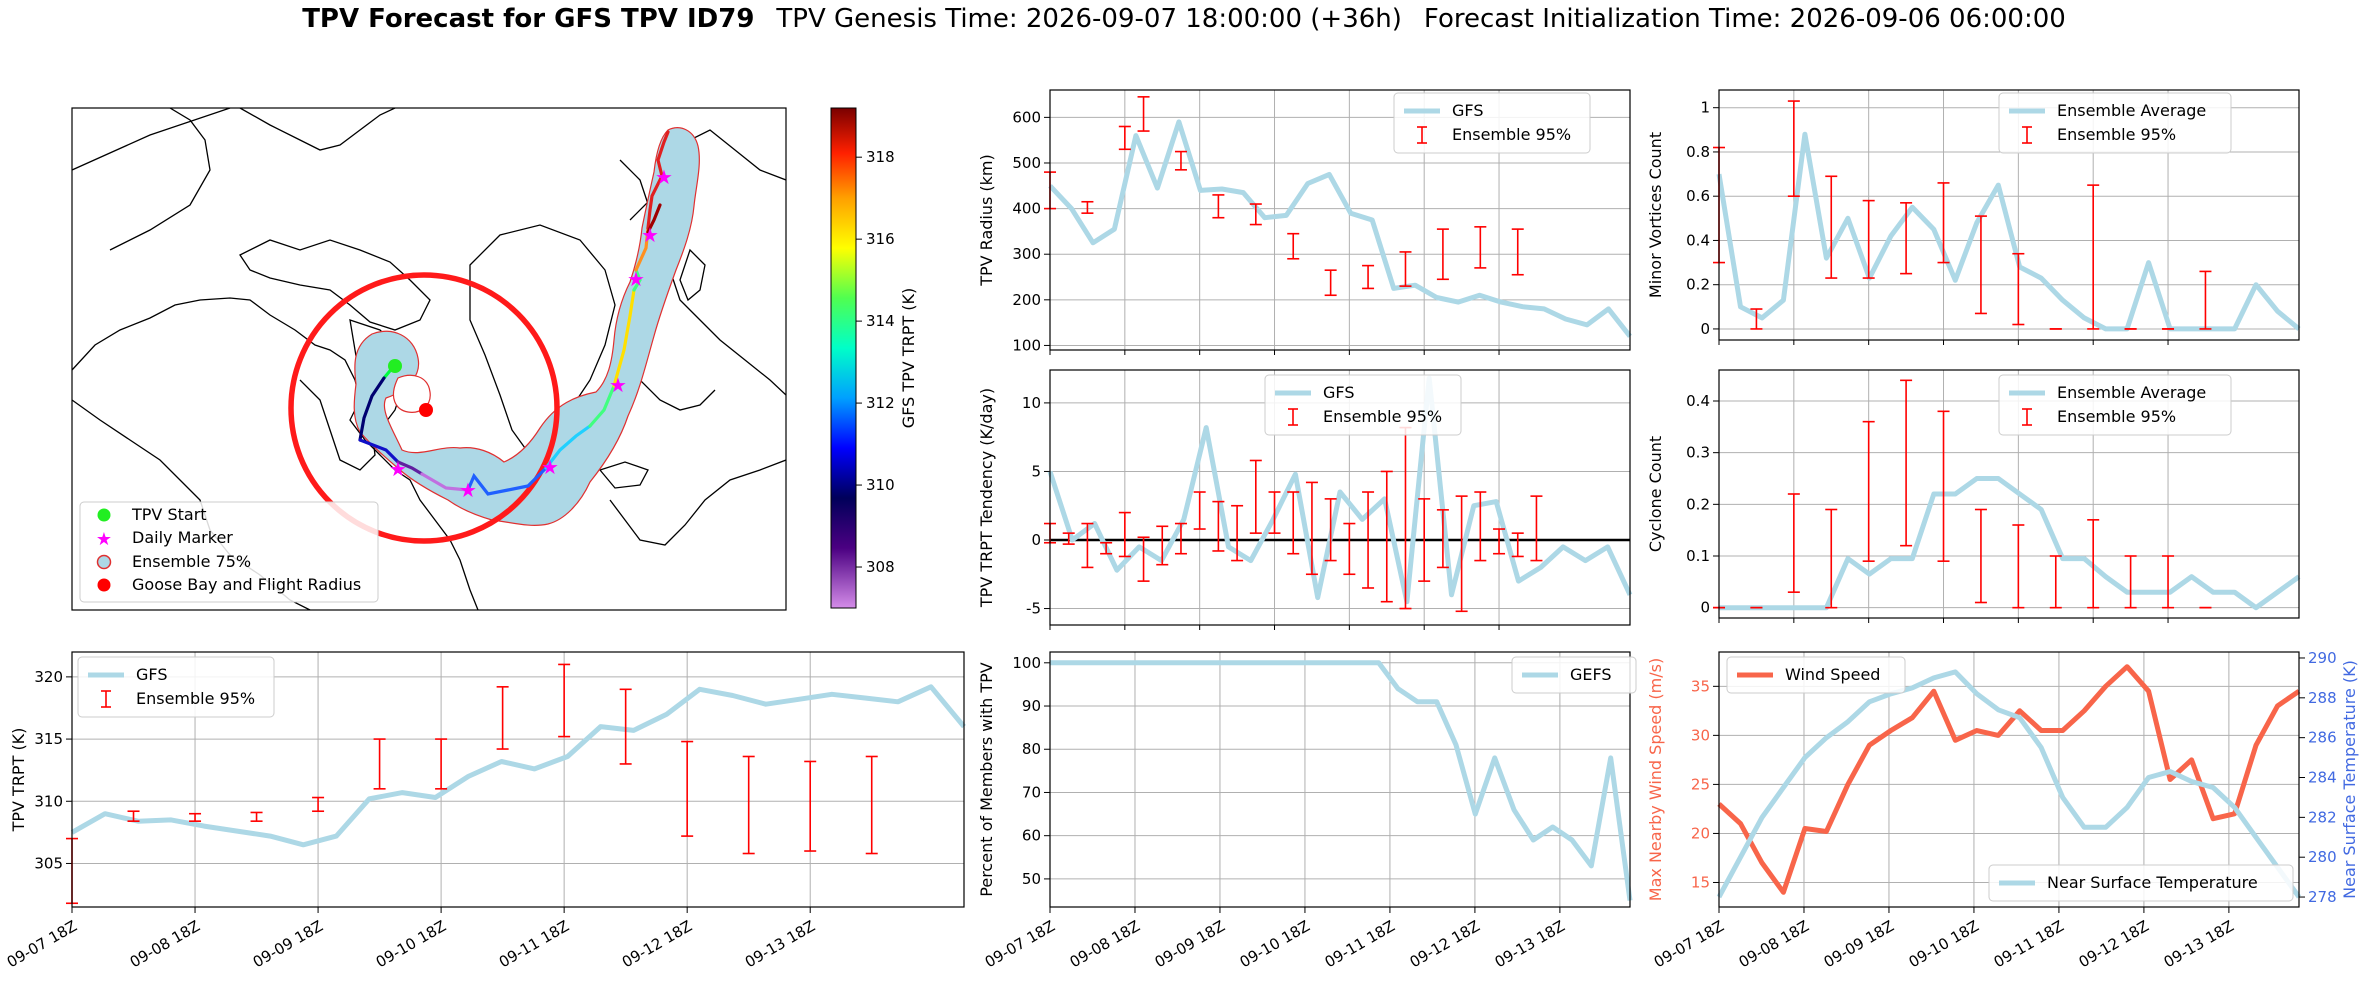  What do you see at coordinates (18, 780) in the screenshot?
I see `y-axis-label: TPV TRPT (K)` at bounding box center [18, 780].